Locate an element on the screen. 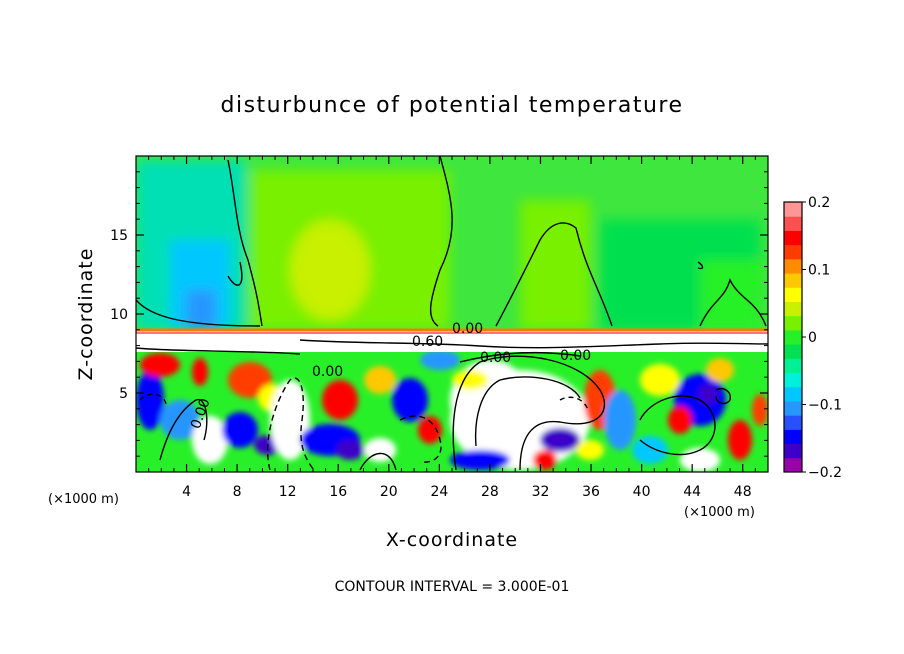 The width and height of the screenshot is (904, 654). colorbar-tick-label: −0.2 is located at coordinates (825, 473).